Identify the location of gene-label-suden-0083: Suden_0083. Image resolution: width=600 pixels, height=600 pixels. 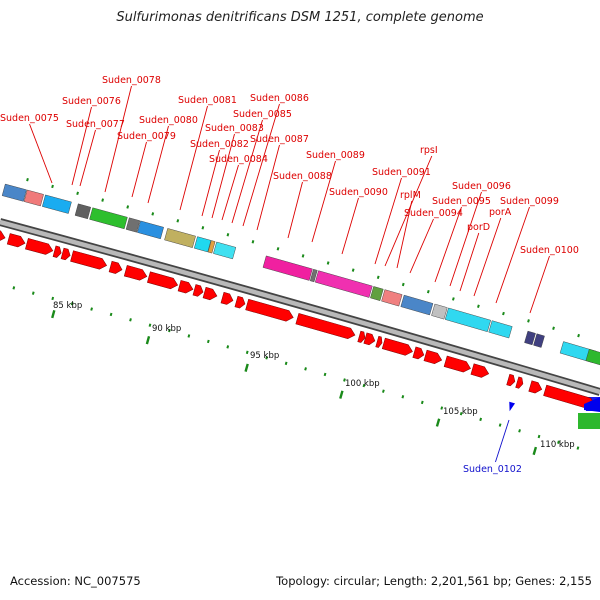
(234, 171).